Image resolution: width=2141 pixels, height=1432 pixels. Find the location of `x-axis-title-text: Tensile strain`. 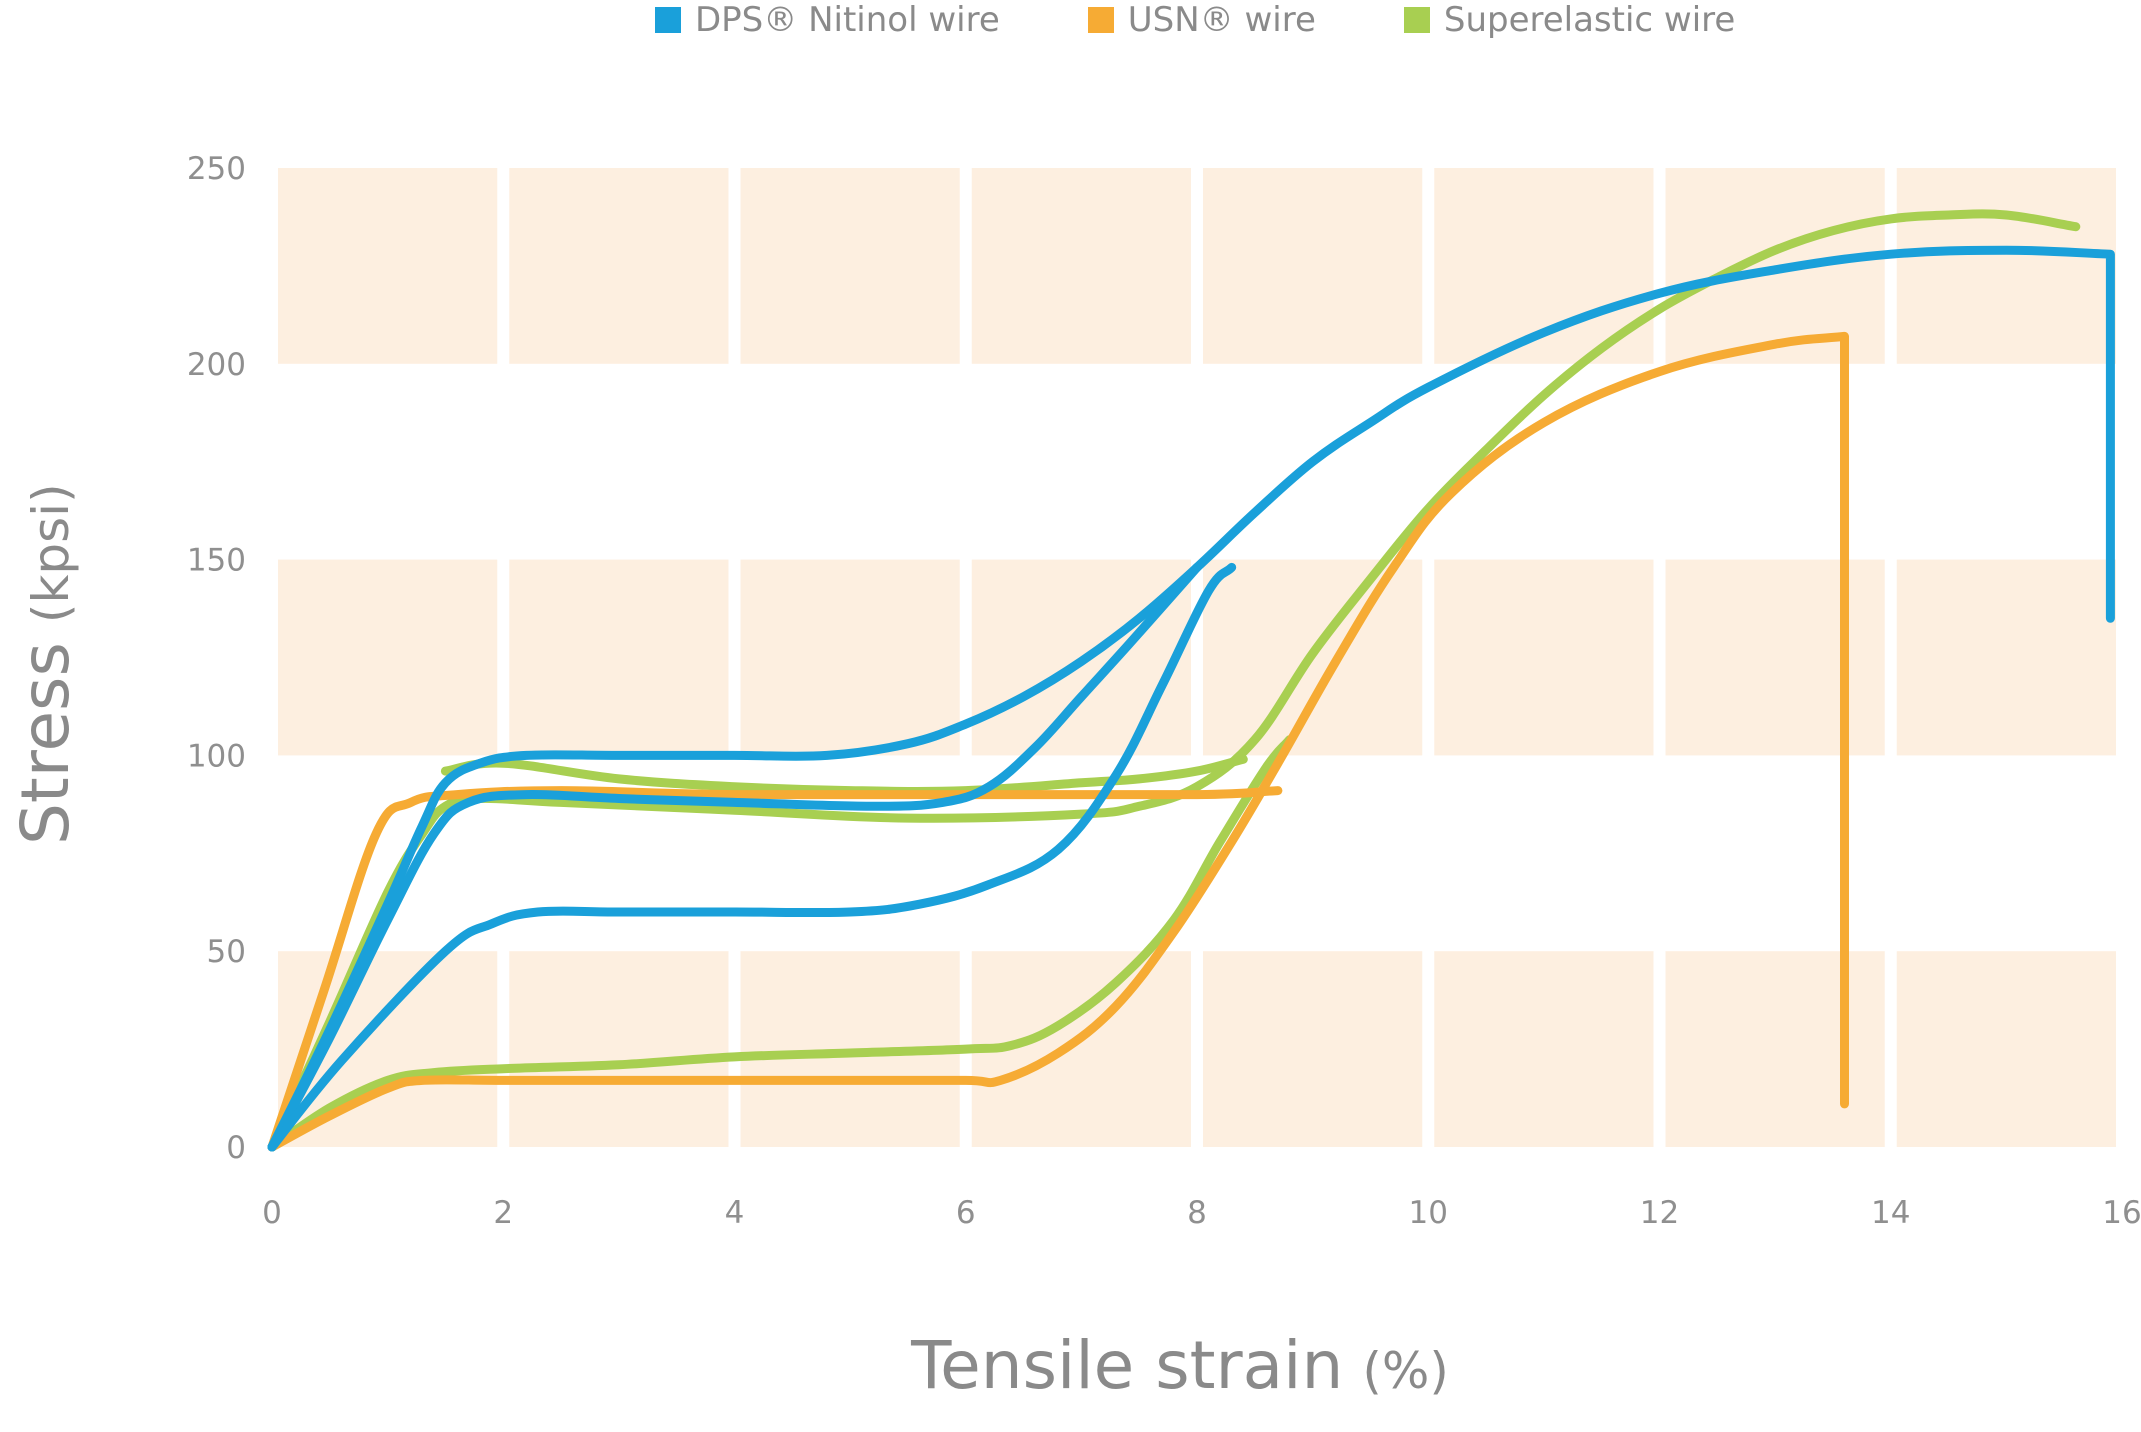

x-axis-title-text: Tensile strain is located at coordinates (1126, 1365).